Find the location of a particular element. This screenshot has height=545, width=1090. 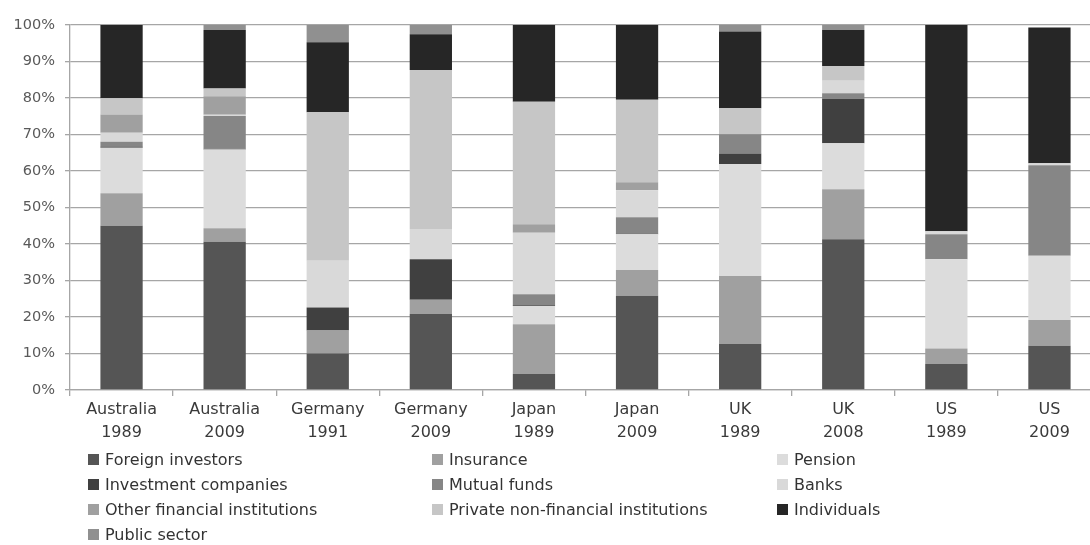

legend-label: Public sector is located at coordinates (156, 534).